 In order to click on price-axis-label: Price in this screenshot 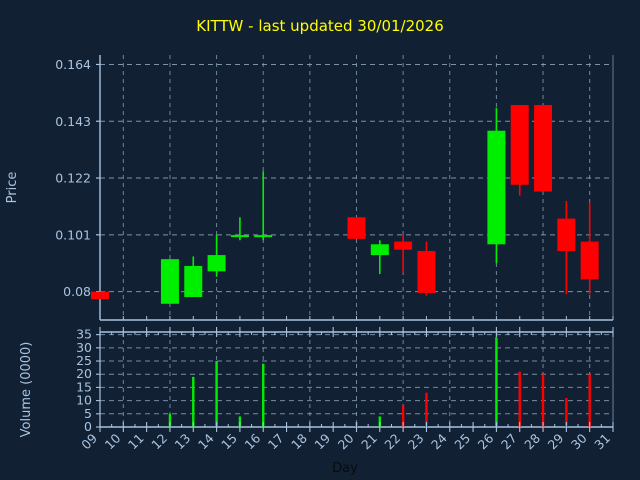, I will do `click(12, 188)`.